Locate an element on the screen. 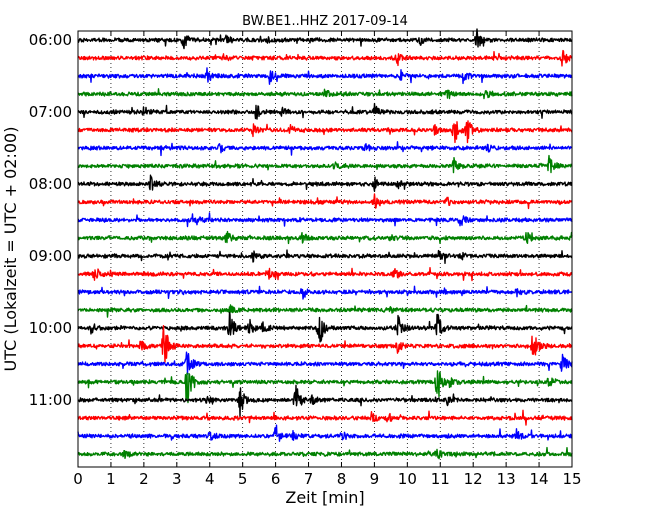 This screenshot has width=650, height=520. y-tick-label: 10:00 is located at coordinates (50, 328).